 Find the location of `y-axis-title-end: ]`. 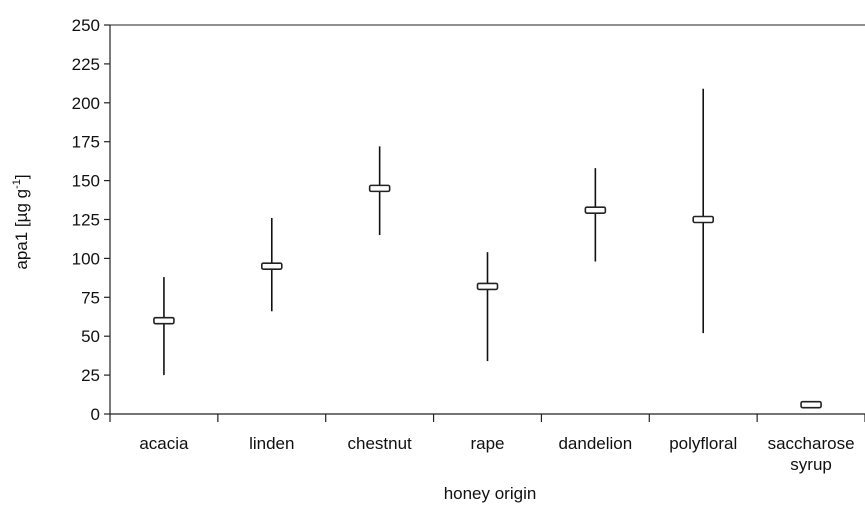

y-axis-title-end: ] is located at coordinates (21, 176).